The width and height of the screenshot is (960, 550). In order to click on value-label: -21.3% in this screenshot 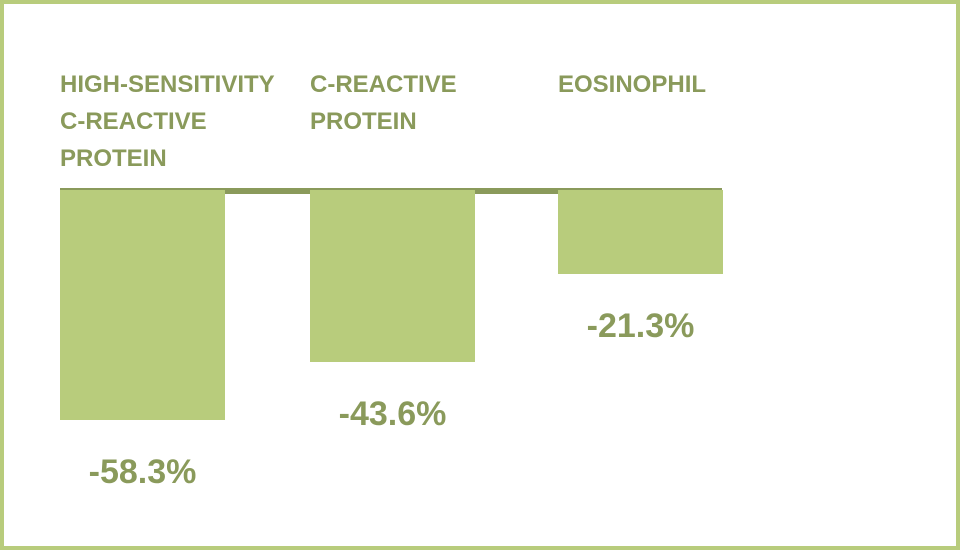, I will do `click(640, 326)`.